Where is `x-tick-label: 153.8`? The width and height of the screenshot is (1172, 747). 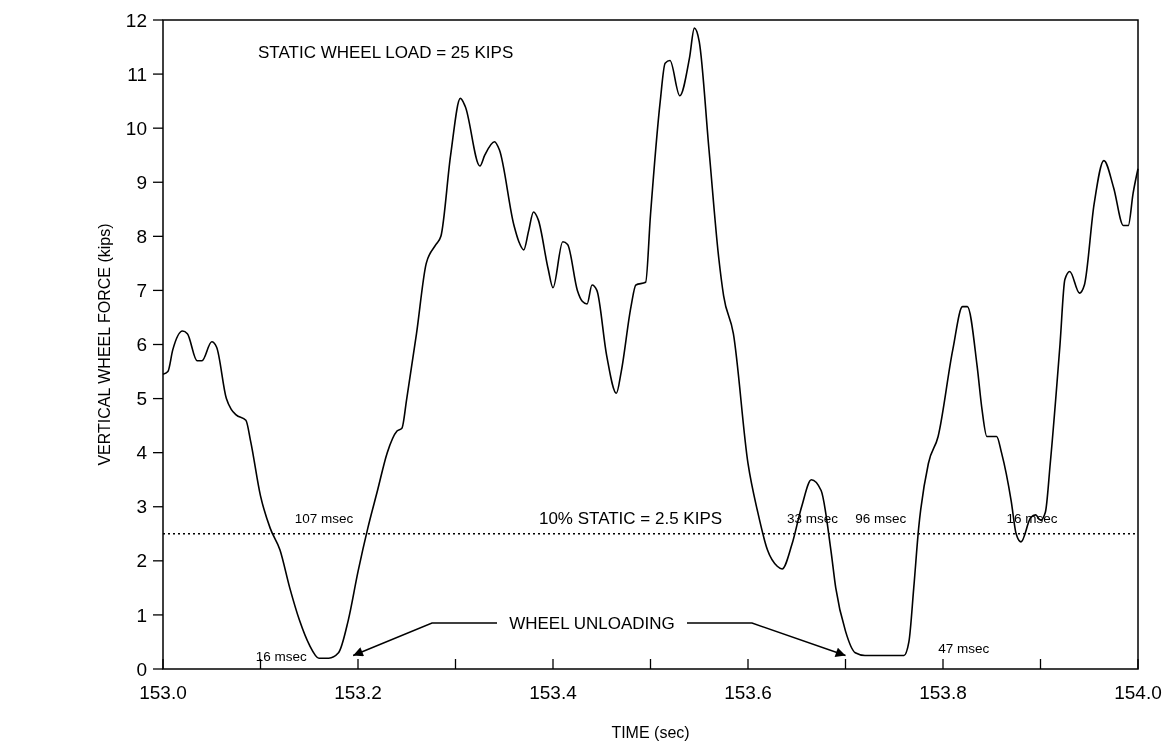
x-tick-label: 153.8 is located at coordinates (943, 692).